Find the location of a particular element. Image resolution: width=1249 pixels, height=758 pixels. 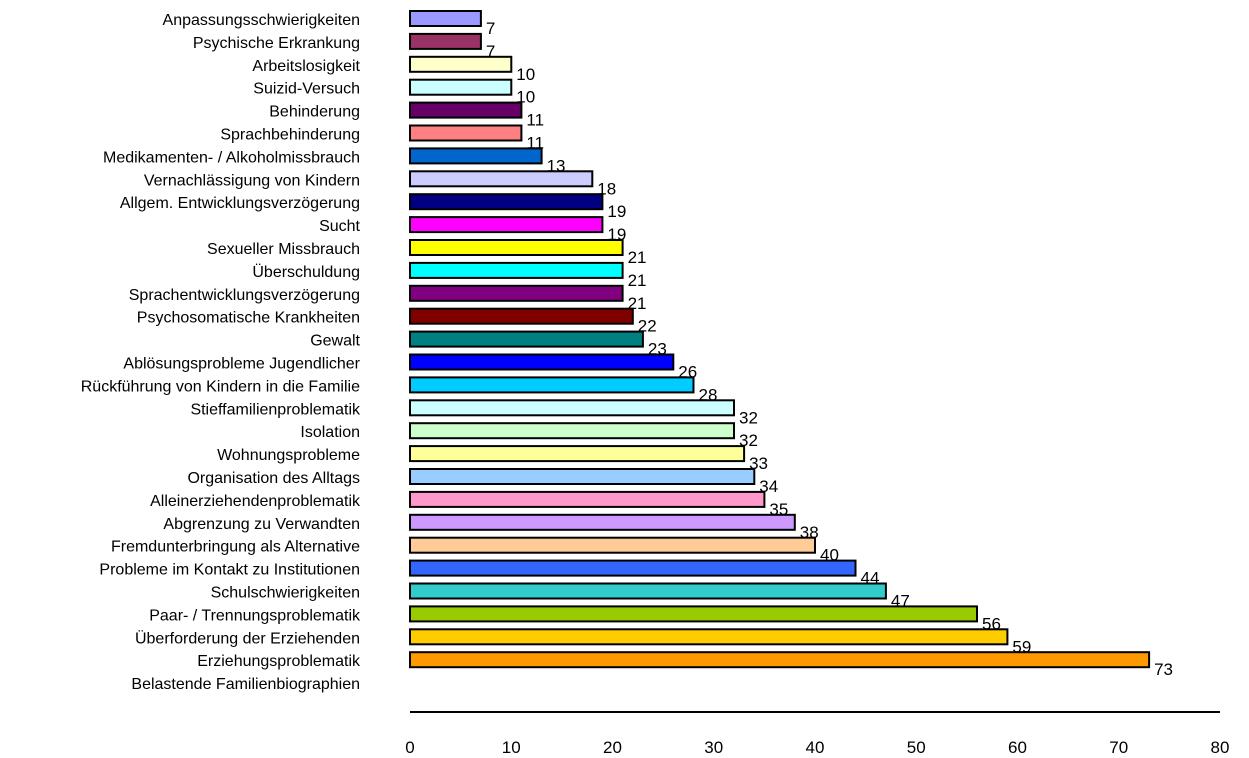

category-label: Psychosomatische Krankheiten is located at coordinates (248, 318).